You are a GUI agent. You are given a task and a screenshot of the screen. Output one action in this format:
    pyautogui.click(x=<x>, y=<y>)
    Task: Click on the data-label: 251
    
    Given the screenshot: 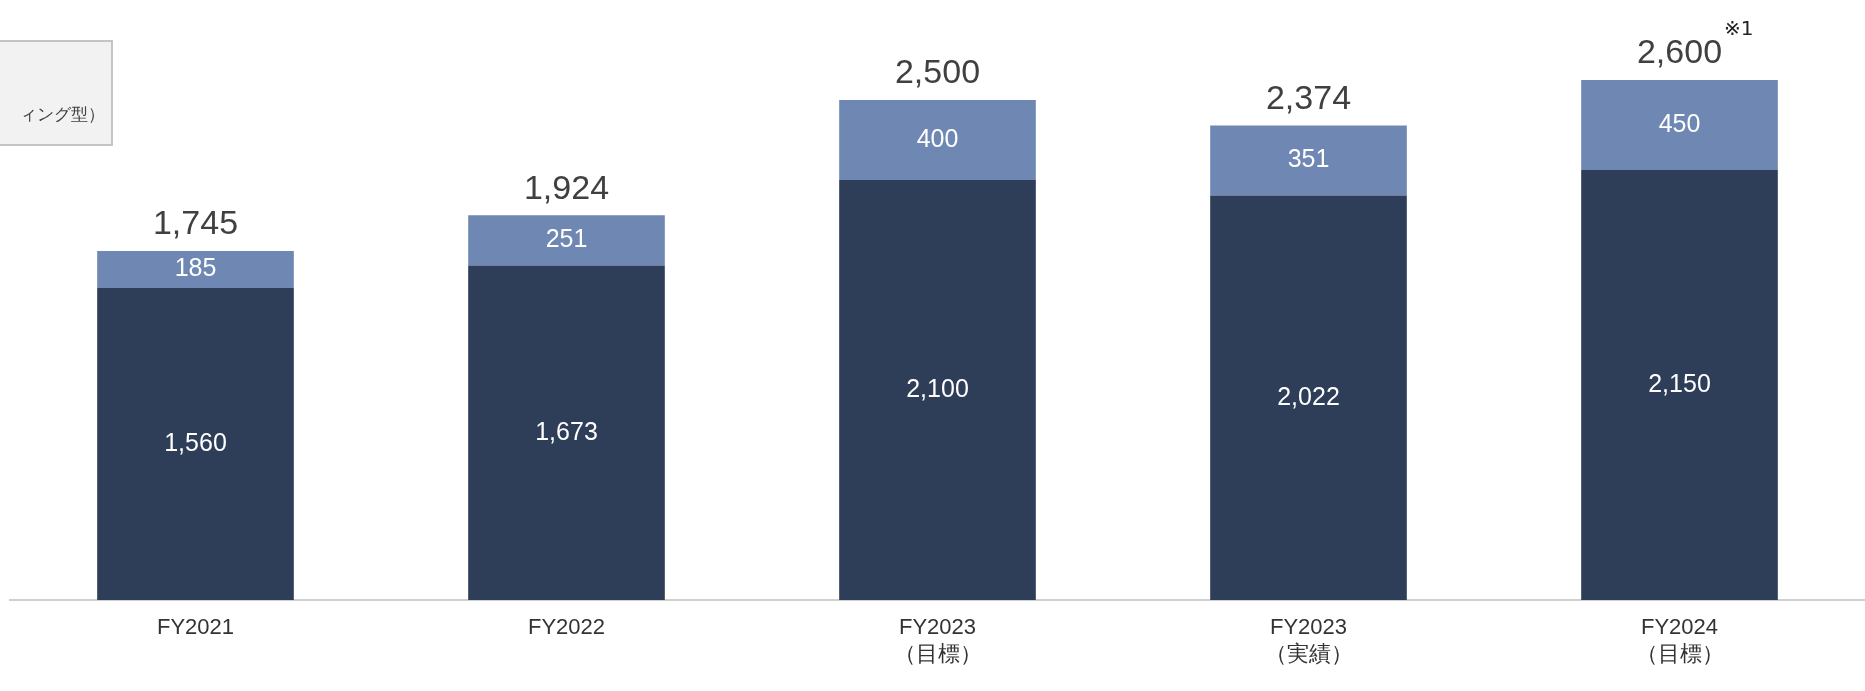 What is the action you would take?
    pyautogui.click(x=566, y=238)
    